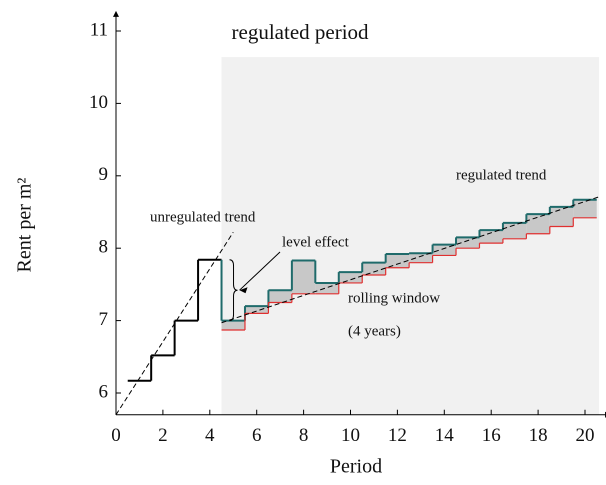 This screenshot has width=606, height=485. I want to click on region-label: regulated period, so click(301, 32).